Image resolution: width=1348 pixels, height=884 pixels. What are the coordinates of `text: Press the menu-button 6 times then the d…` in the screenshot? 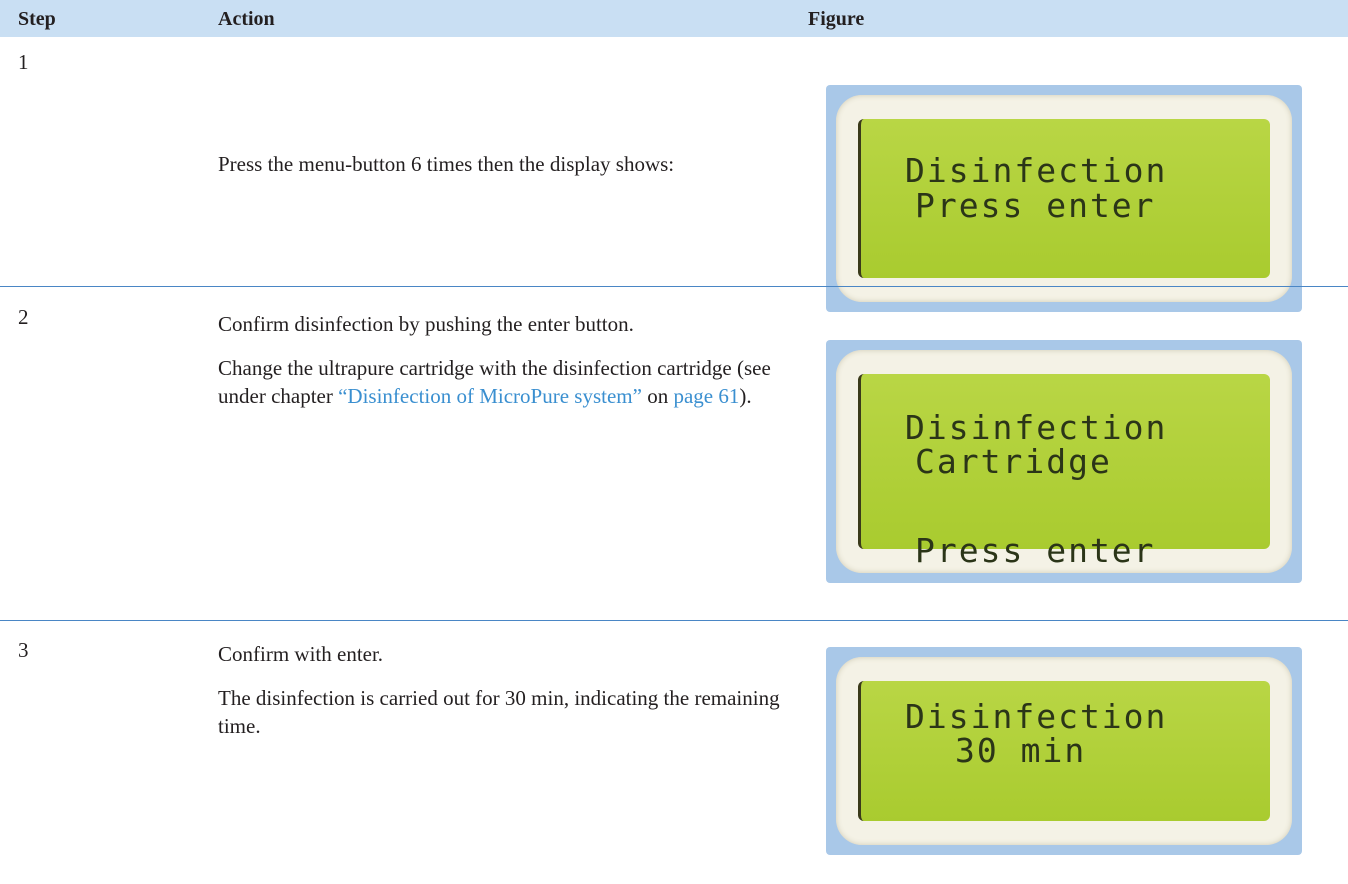 It's located at (446, 164).